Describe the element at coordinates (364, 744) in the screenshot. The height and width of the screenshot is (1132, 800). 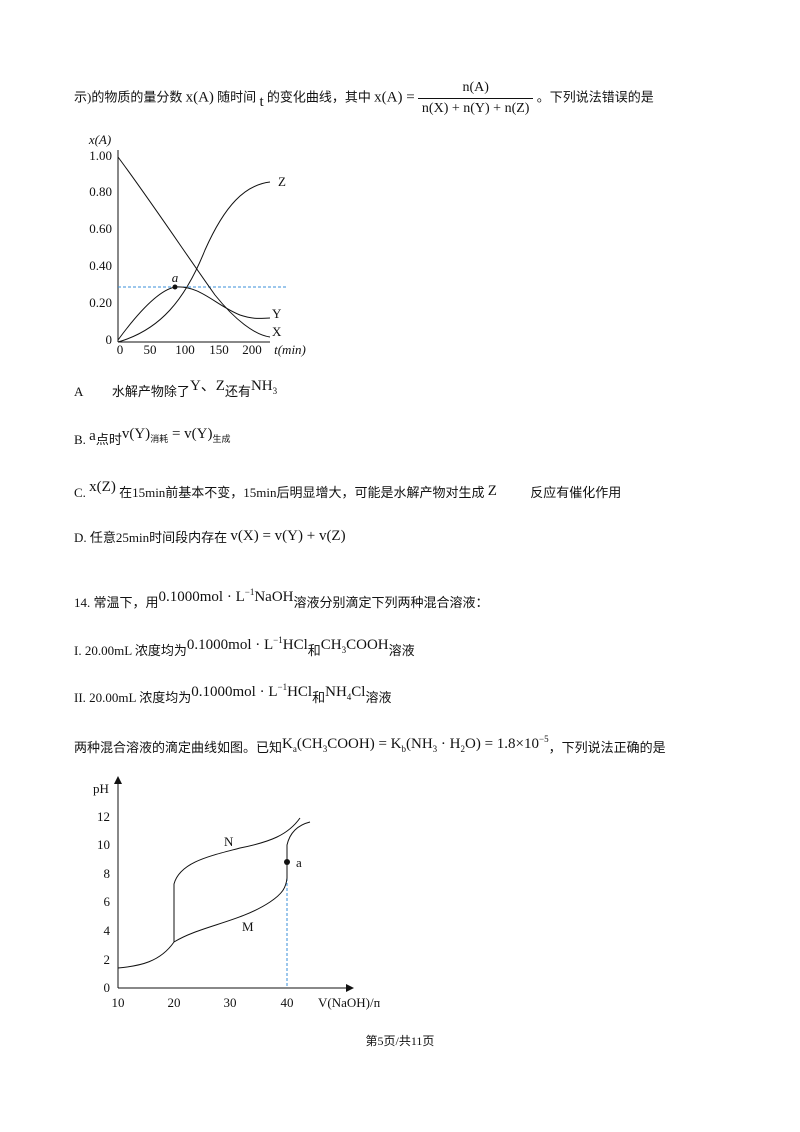
I see `math: COOH) = K` at that location.